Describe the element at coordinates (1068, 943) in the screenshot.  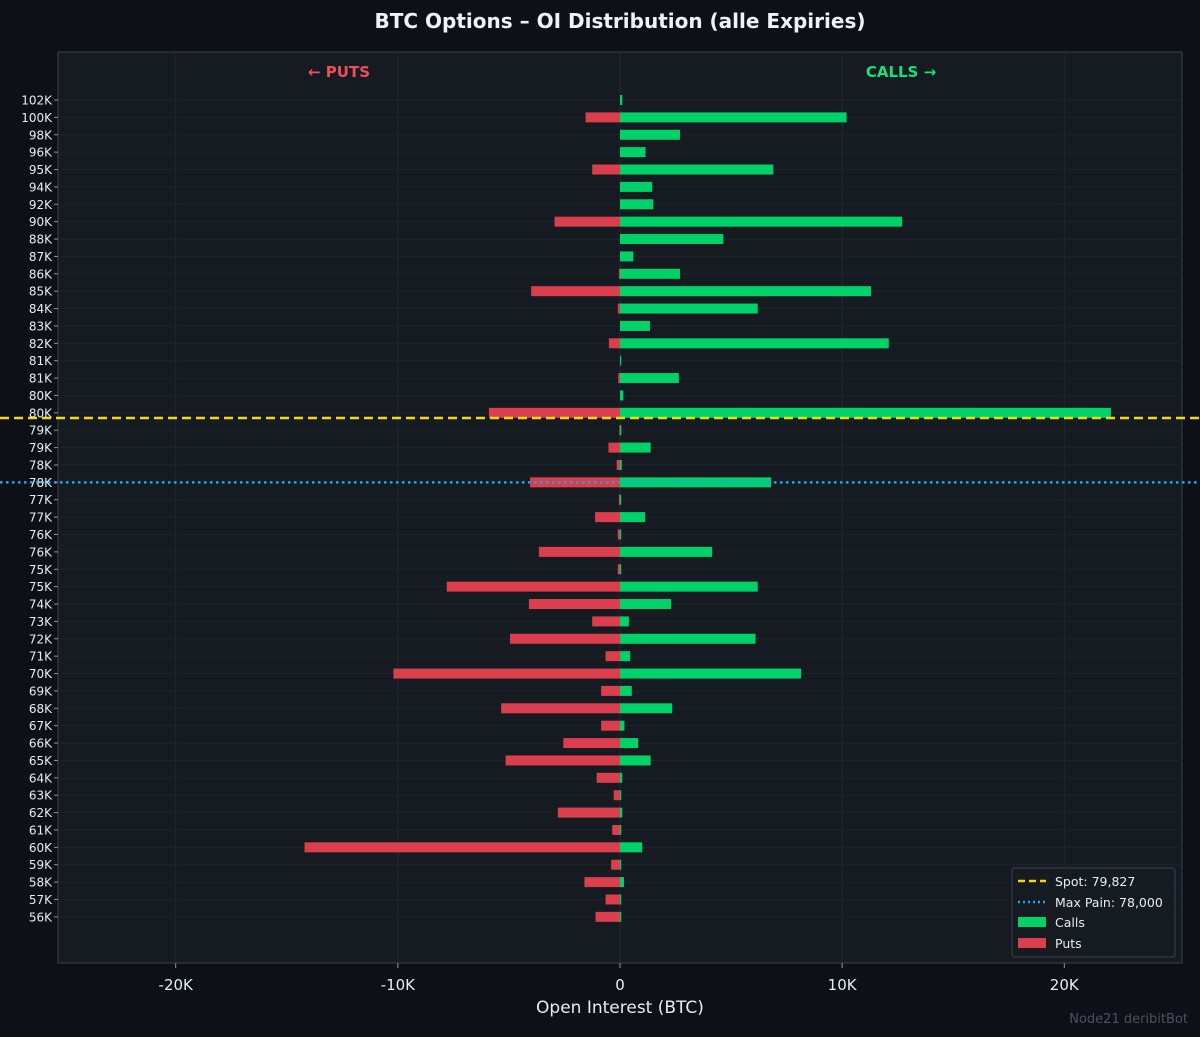
I see `legend-puts-label: Puts` at that location.